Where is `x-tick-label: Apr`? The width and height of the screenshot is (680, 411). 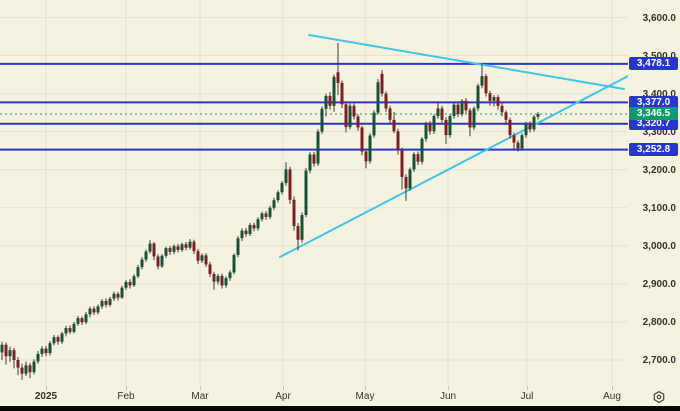
x-tick-label: Apr is located at coordinates (283, 396).